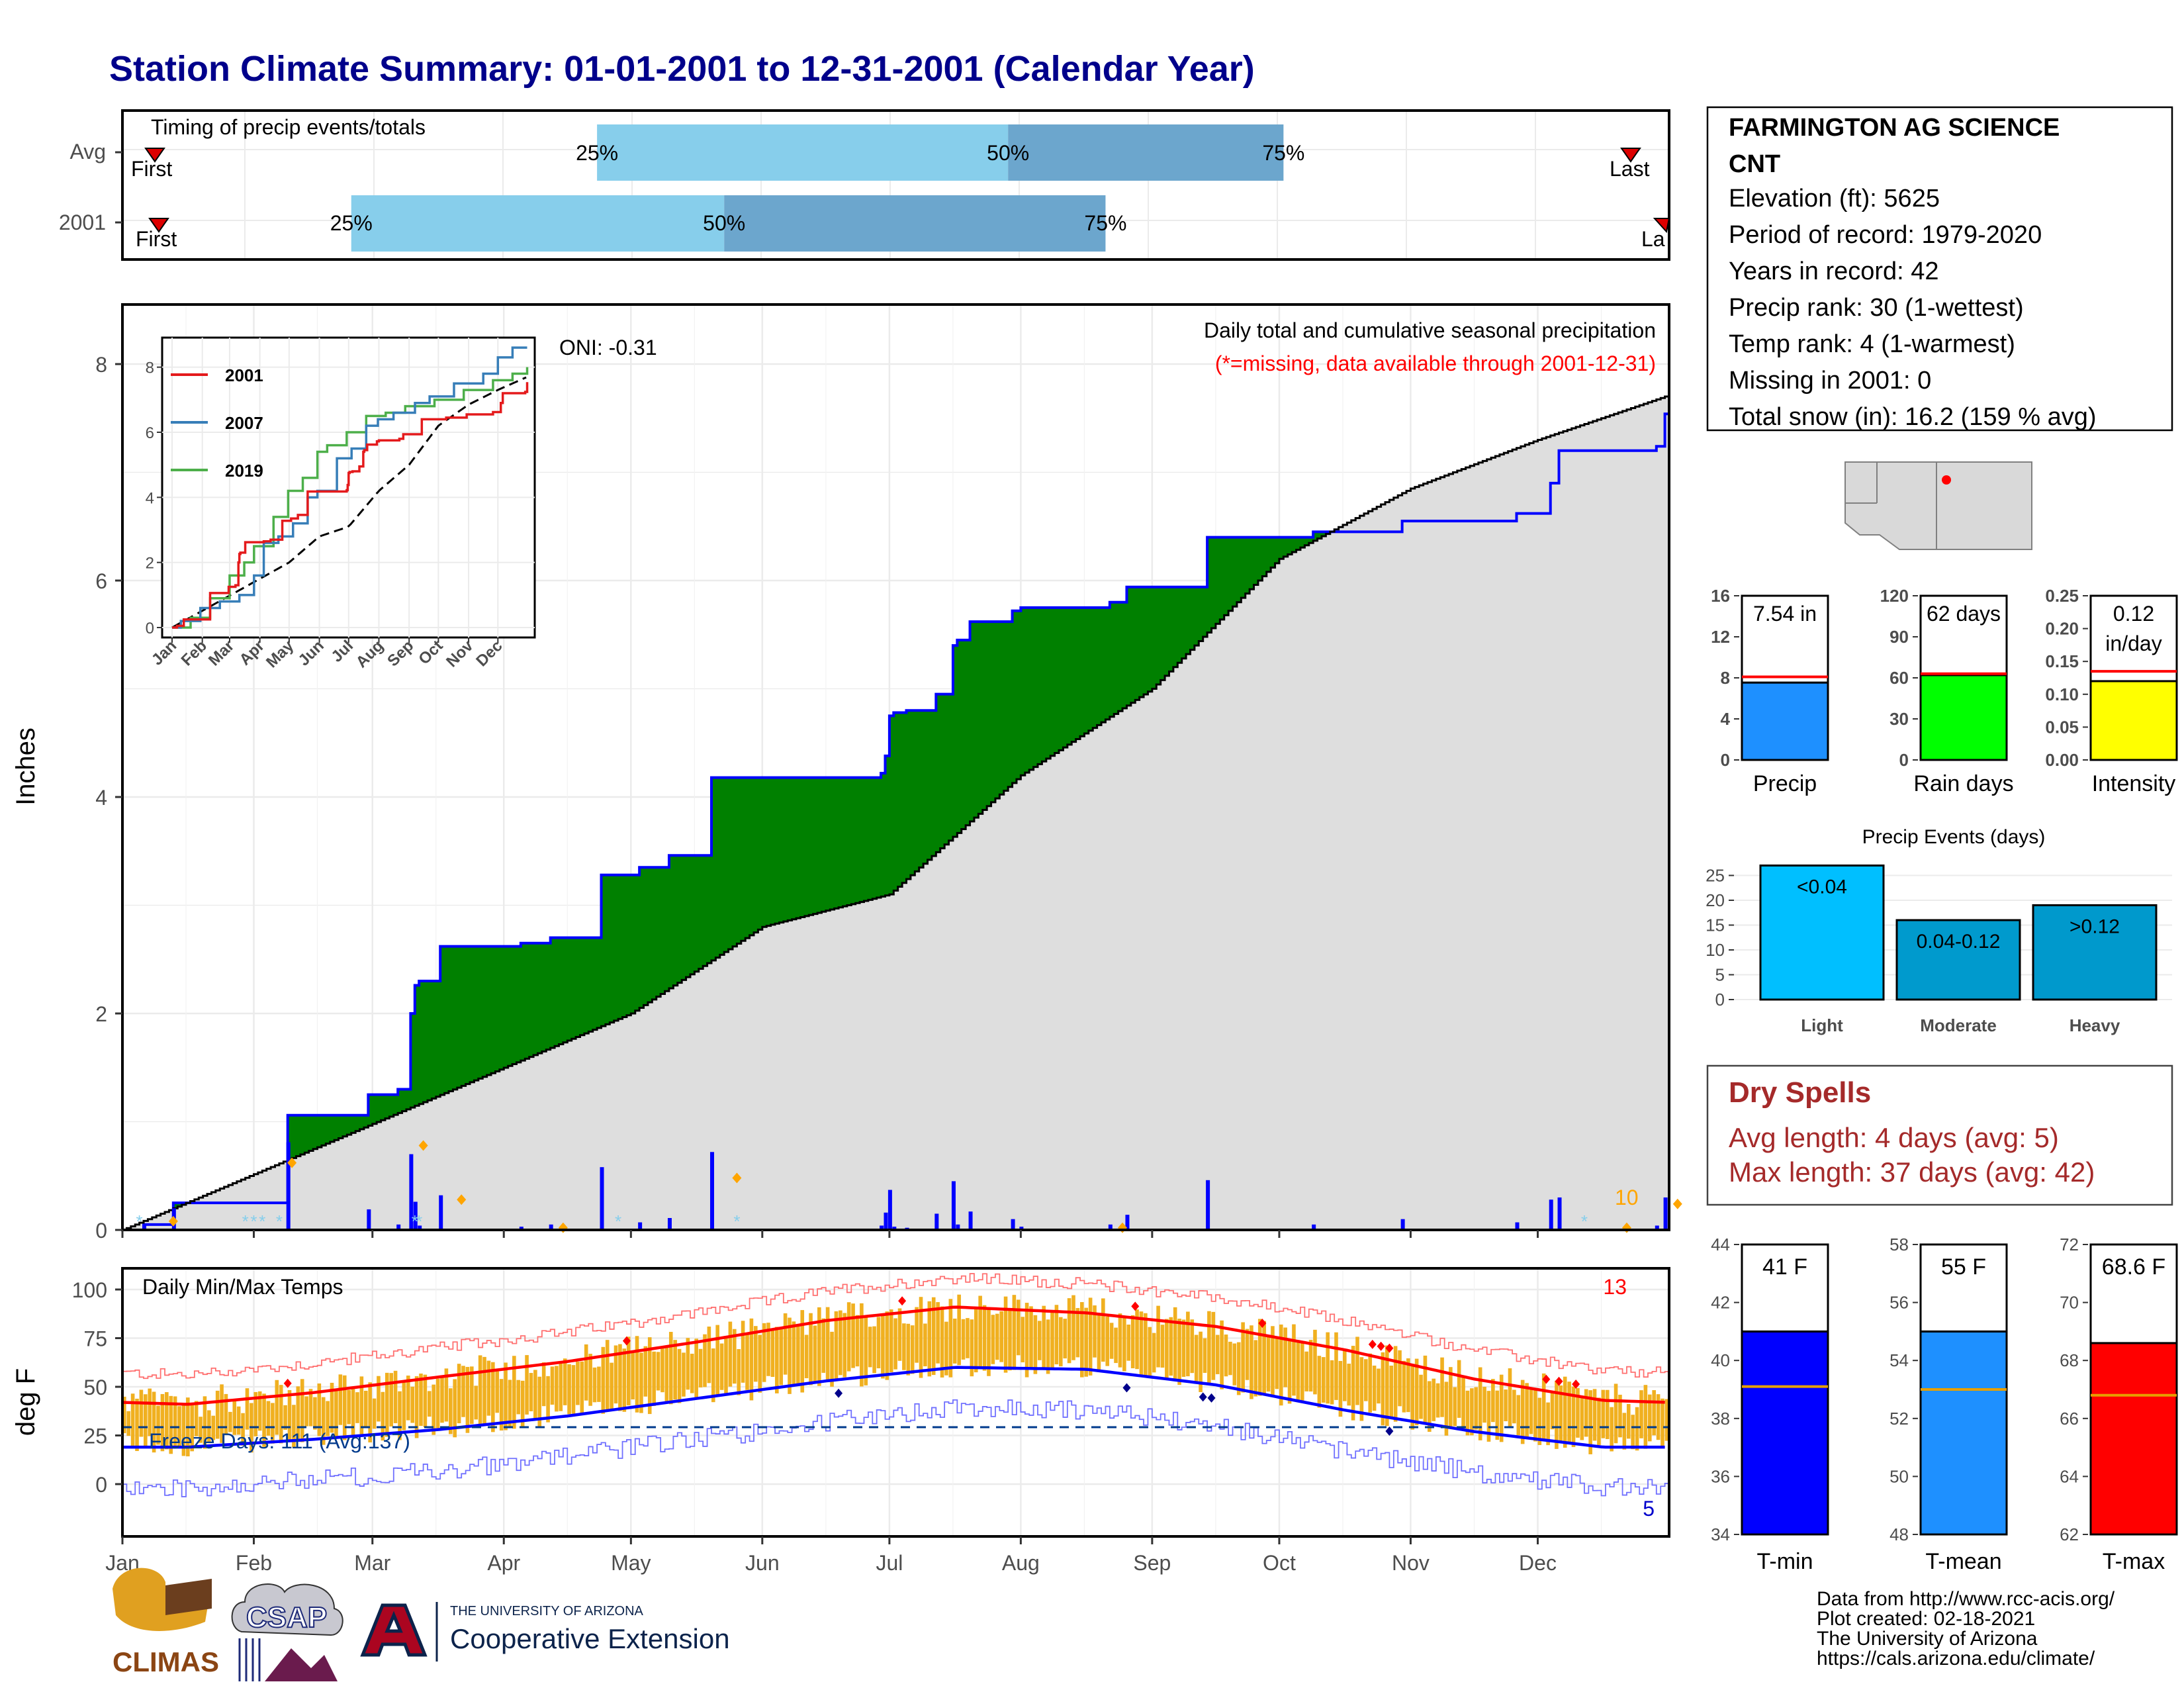 The height and width of the screenshot is (1688, 2184). I want to click on month-axis: Jan Feb Mar Apr May Jun Jul Aug Sep Oct Nov Dec, so click(831, 1555).